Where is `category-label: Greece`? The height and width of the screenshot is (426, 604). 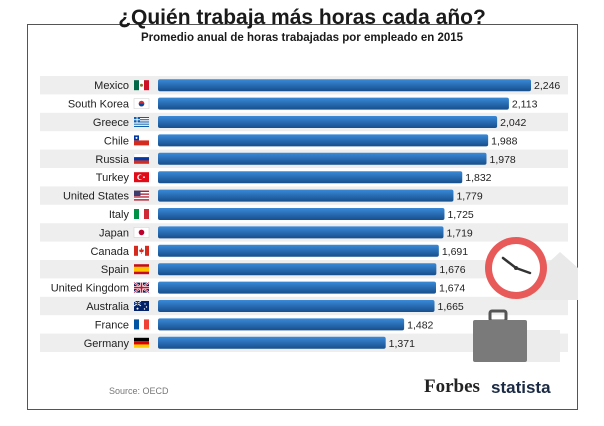 category-label: Greece is located at coordinates (111, 123).